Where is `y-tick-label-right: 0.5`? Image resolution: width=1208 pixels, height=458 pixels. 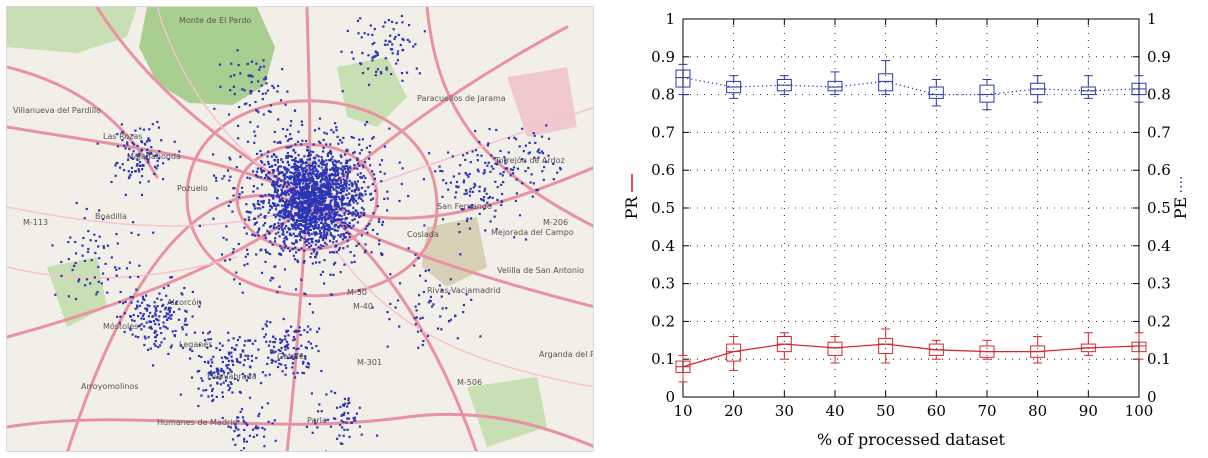 y-tick-label-right: 0.5 is located at coordinates (1159, 208).